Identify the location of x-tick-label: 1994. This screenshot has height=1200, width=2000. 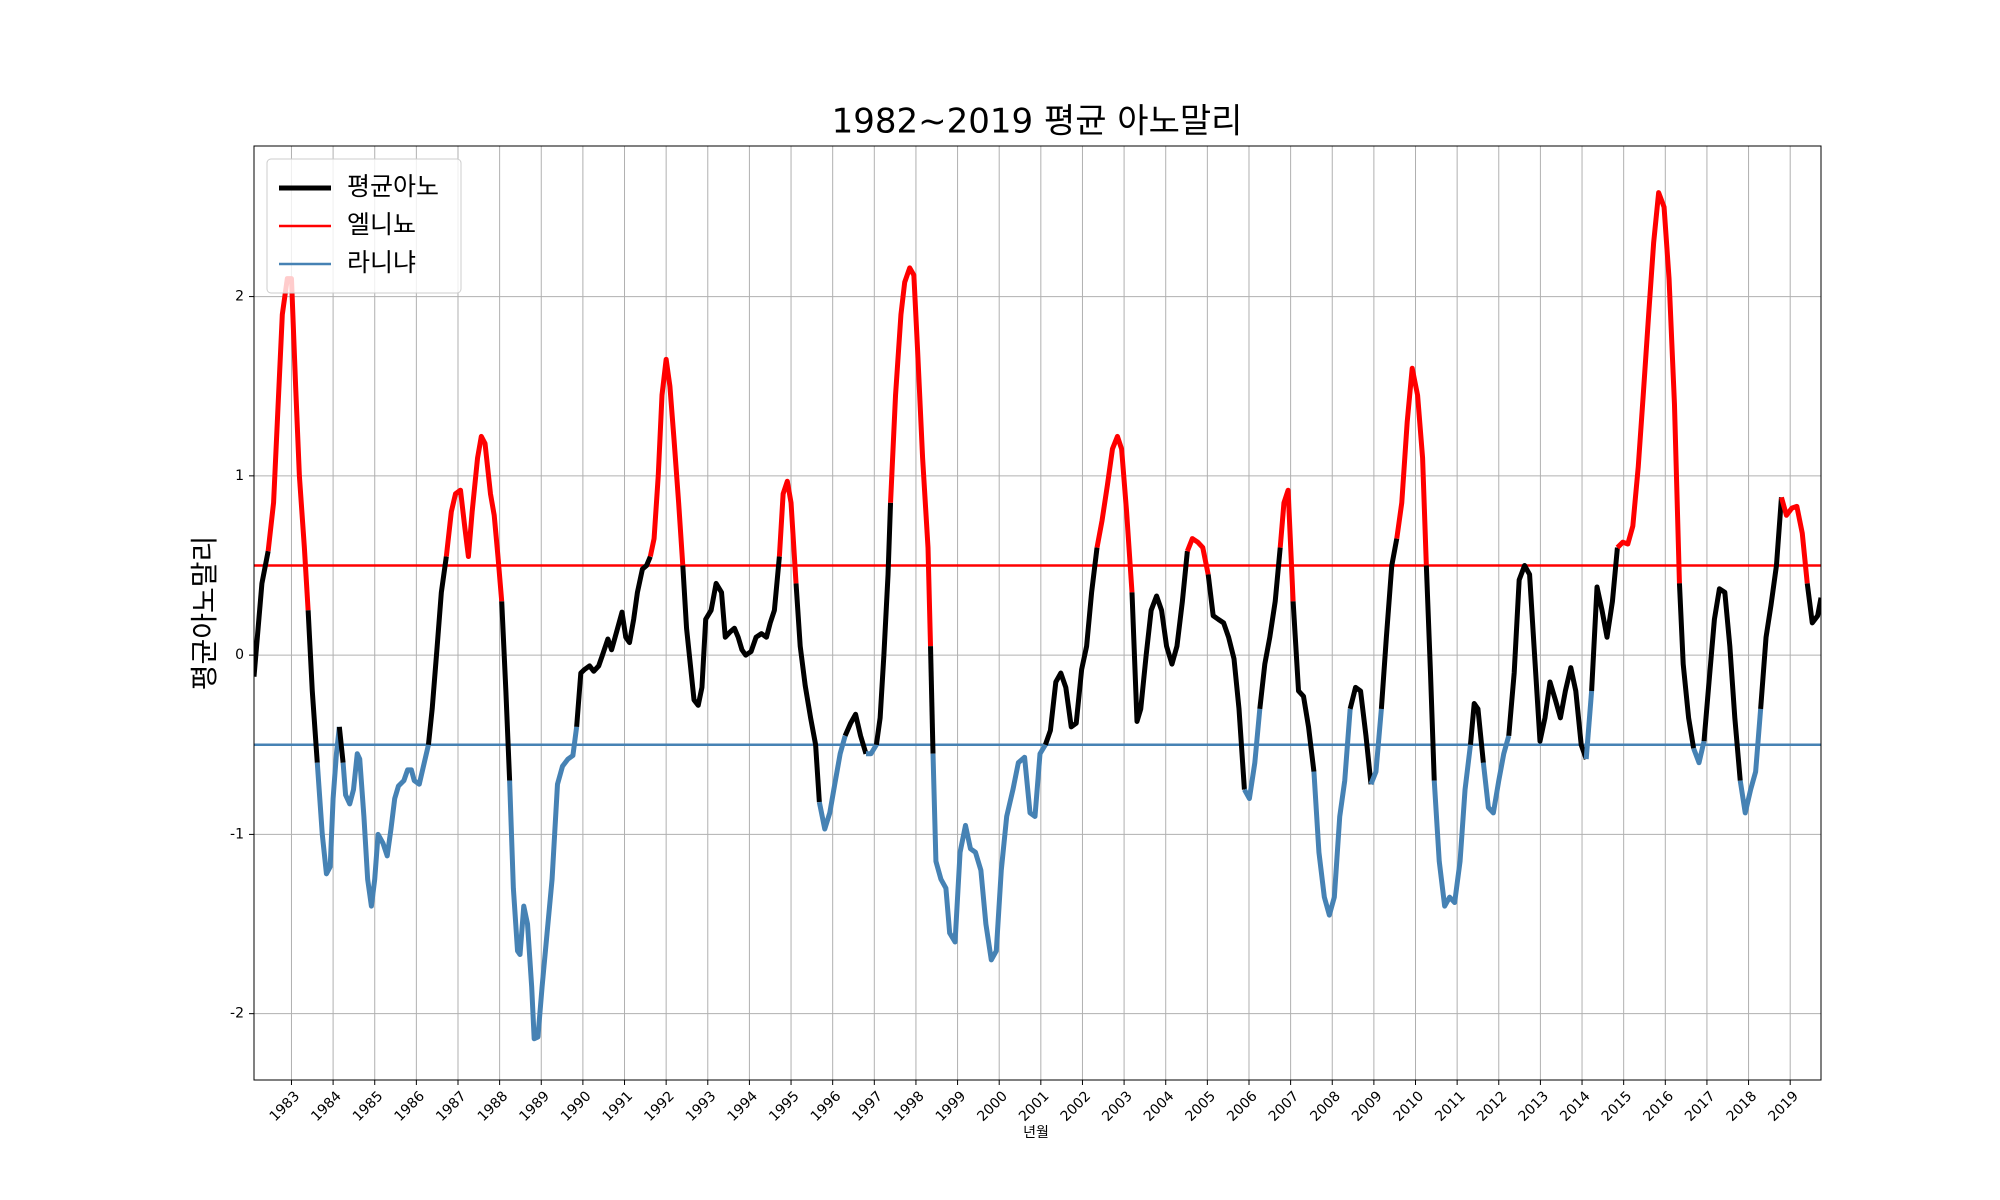
(743, 1106).